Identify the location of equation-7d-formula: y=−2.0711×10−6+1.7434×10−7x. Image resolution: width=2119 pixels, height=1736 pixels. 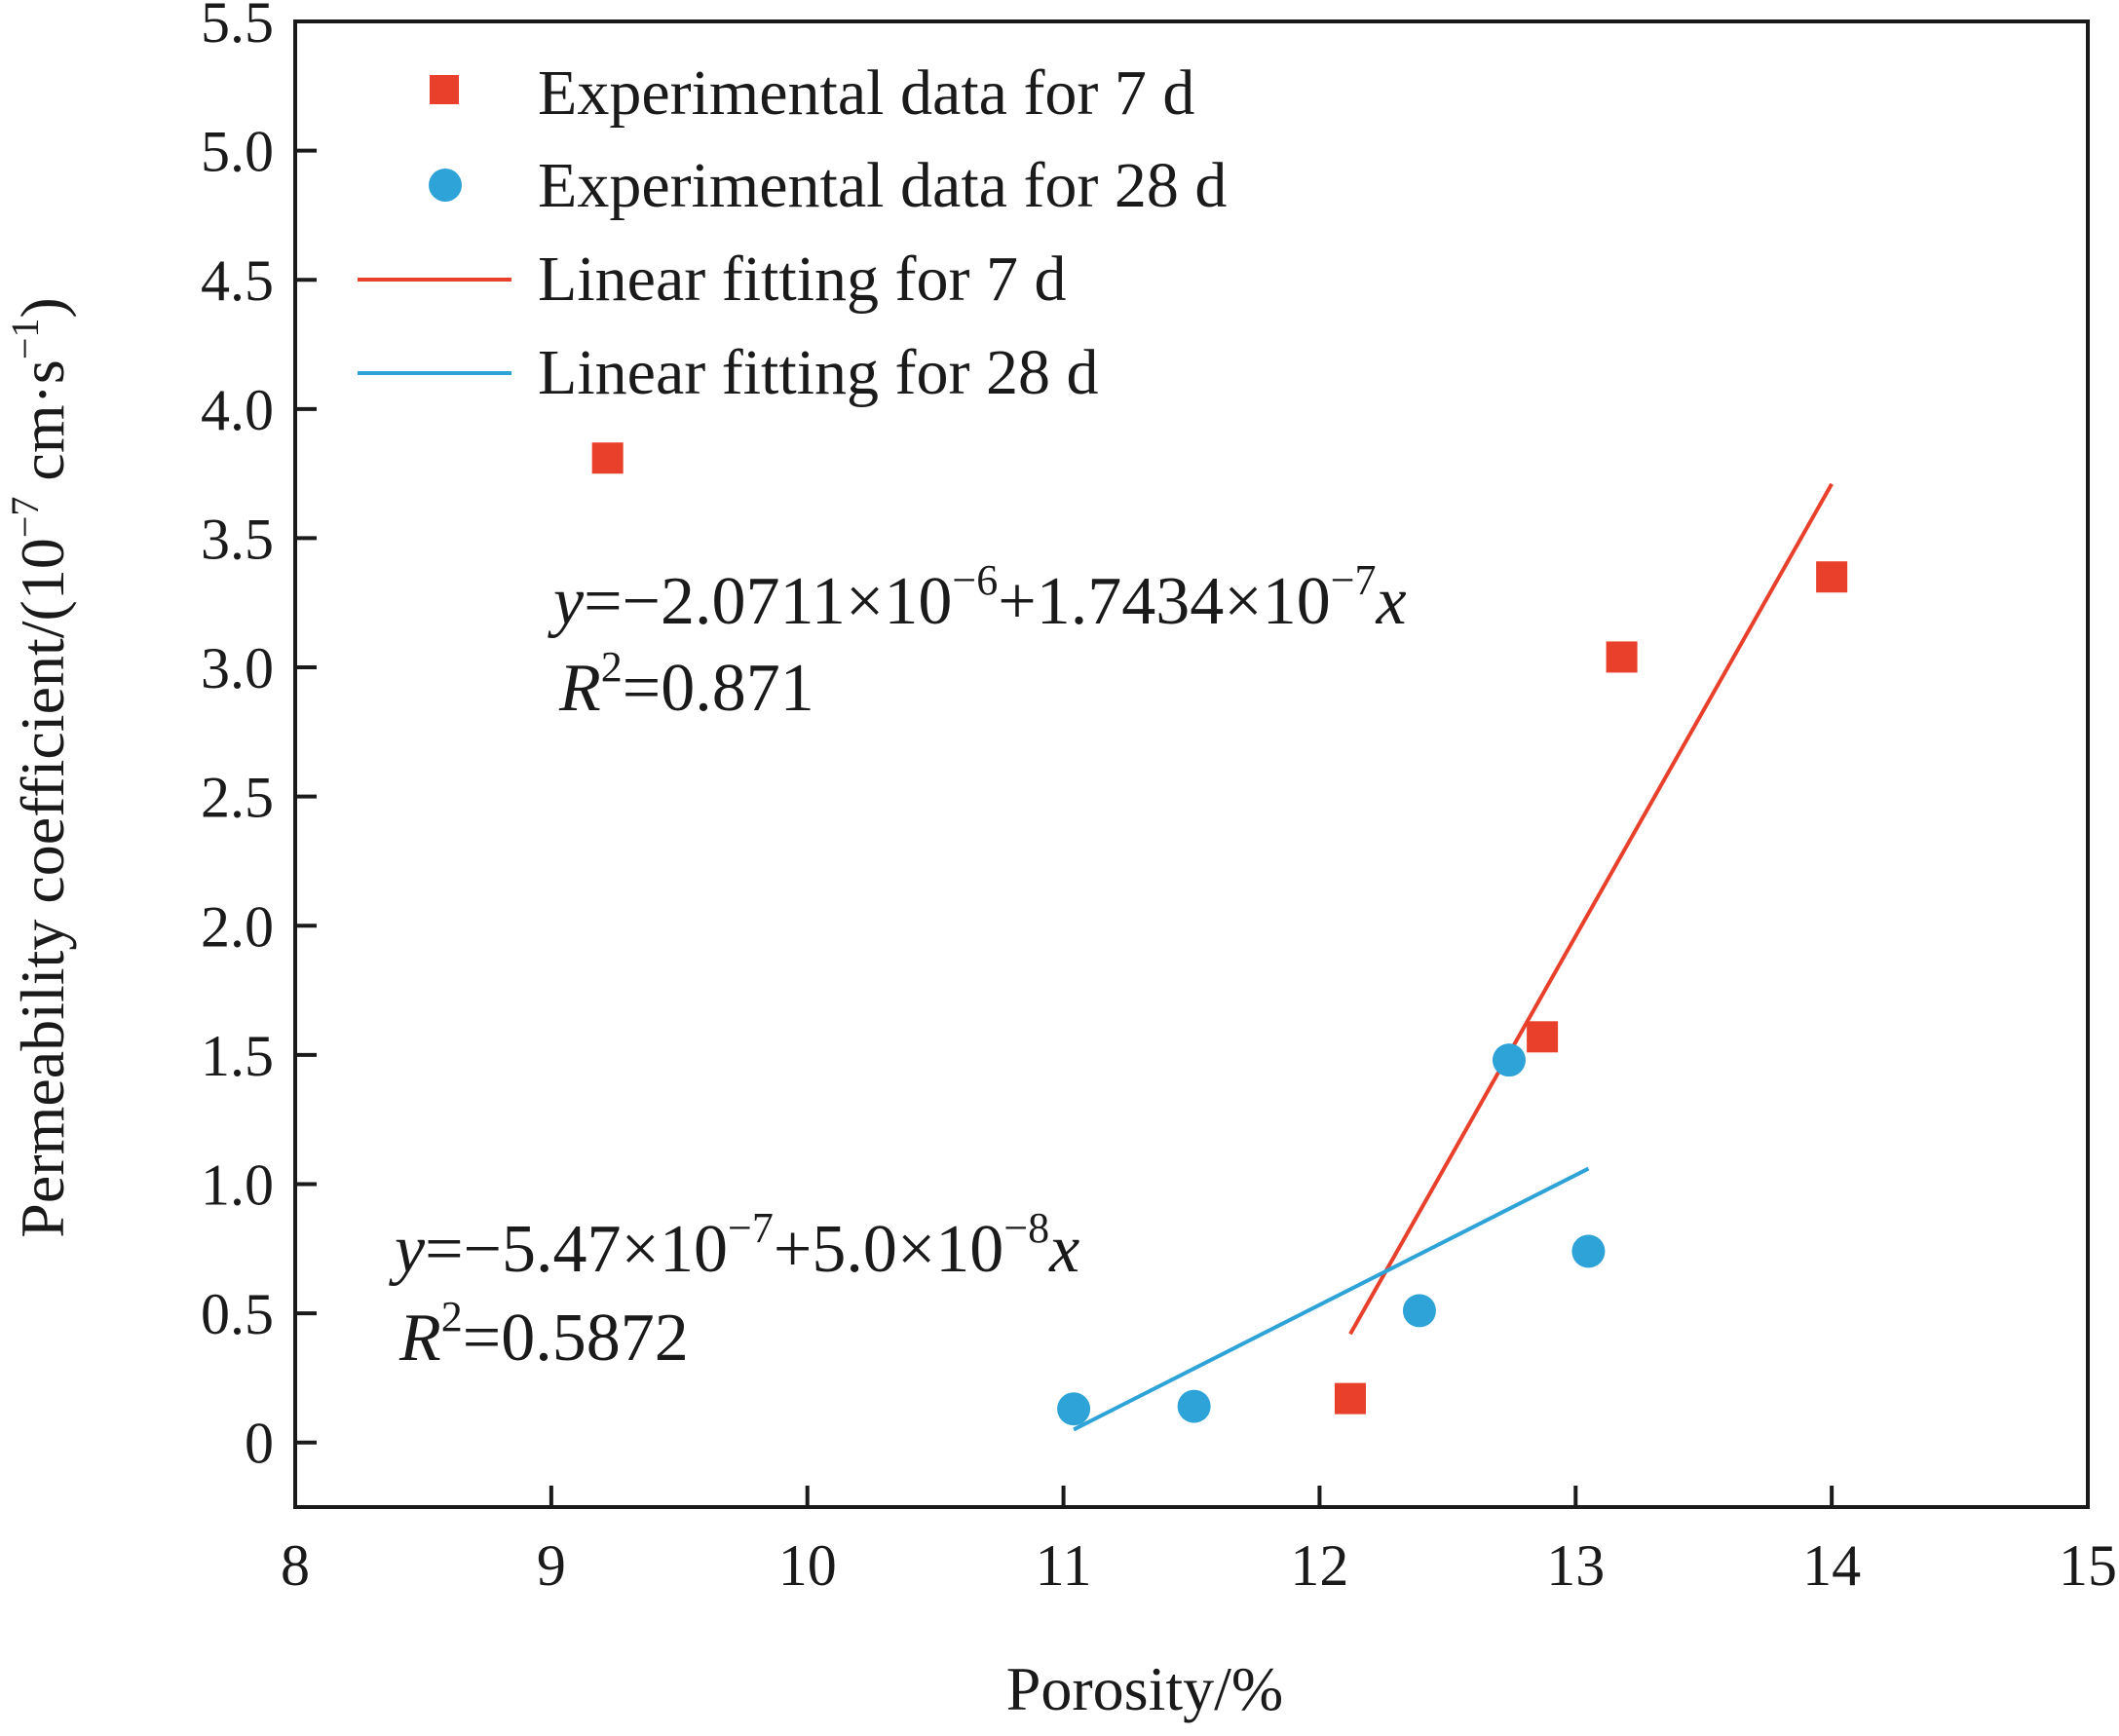
(978, 597).